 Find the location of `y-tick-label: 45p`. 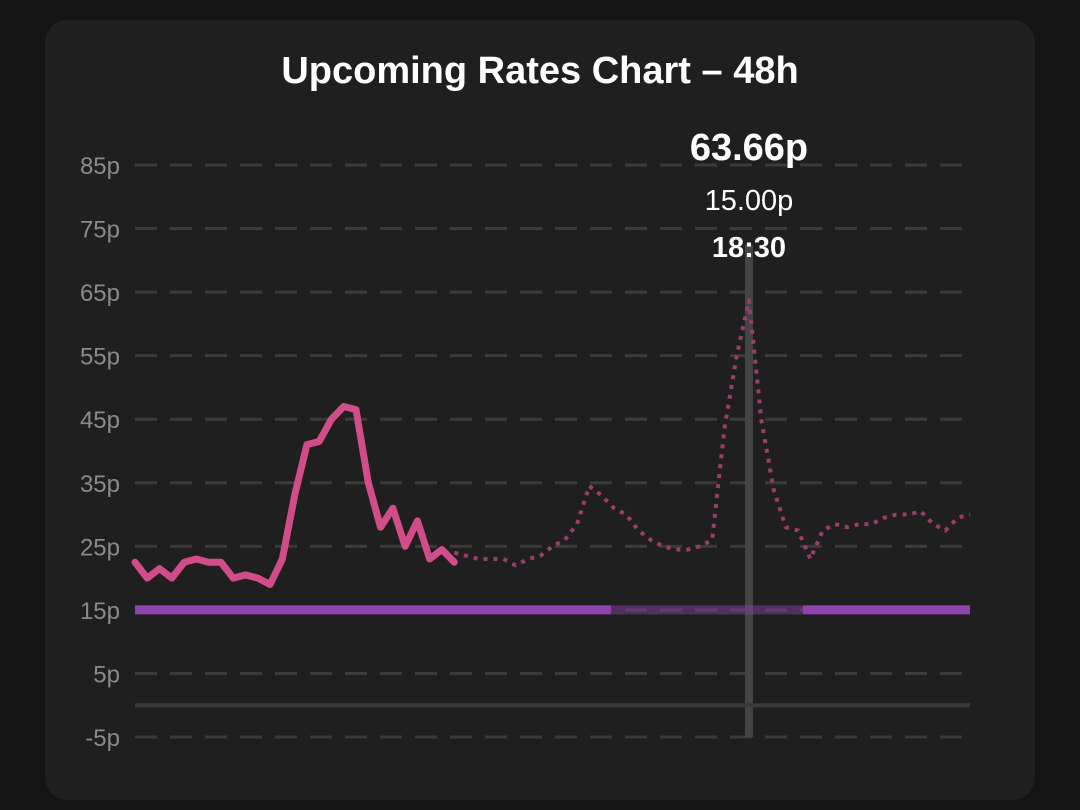

y-tick-label: 45p is located at coordinates (100, 420).